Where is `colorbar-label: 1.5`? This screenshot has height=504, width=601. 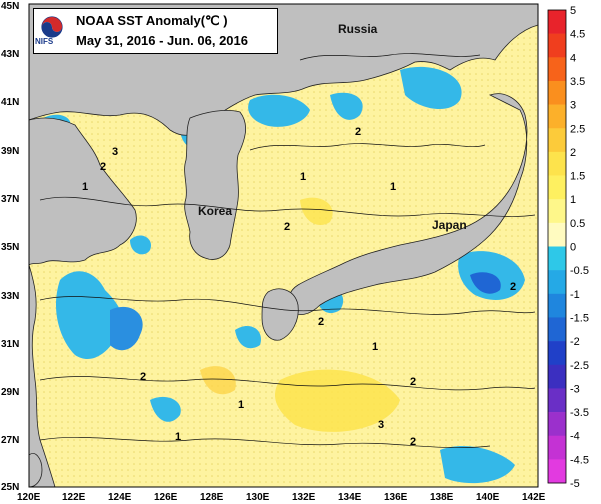 colorbar-label: 1.5 is located at coordinates (577, 177).